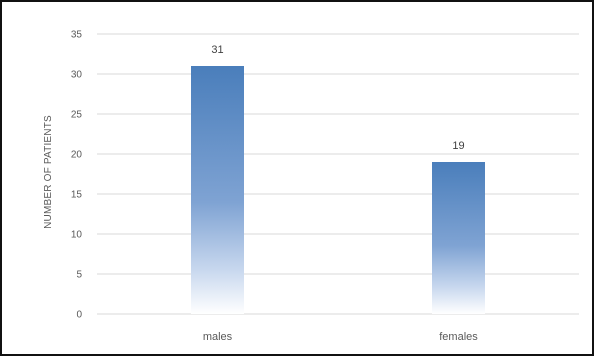  I want to click on y-tick-label-20: 20, so click(77, 155).